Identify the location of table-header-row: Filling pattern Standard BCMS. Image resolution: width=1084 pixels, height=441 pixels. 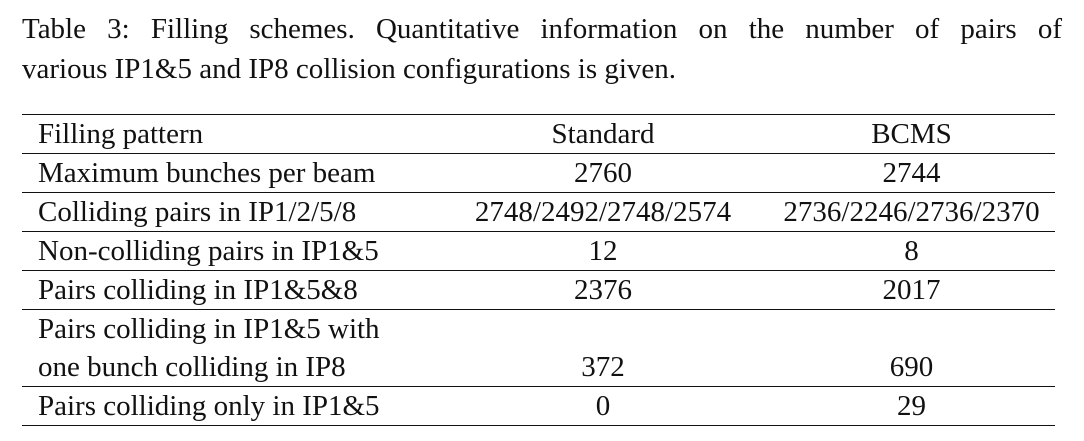
(538, 134).